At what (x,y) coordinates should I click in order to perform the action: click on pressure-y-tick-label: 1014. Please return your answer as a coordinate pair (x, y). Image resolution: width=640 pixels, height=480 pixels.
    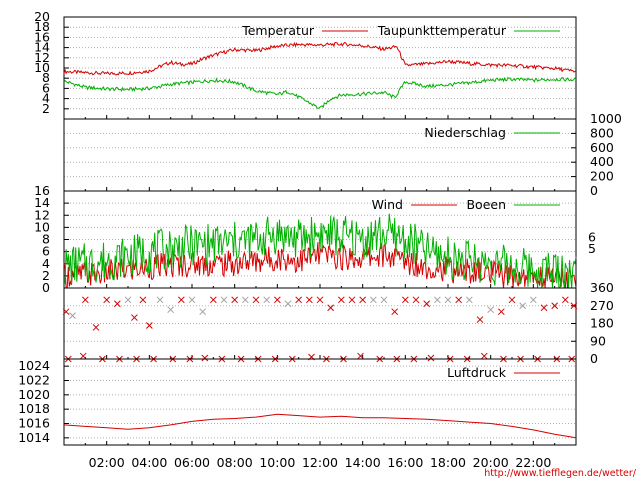
    Looking at the image, I should click on (34, 437).